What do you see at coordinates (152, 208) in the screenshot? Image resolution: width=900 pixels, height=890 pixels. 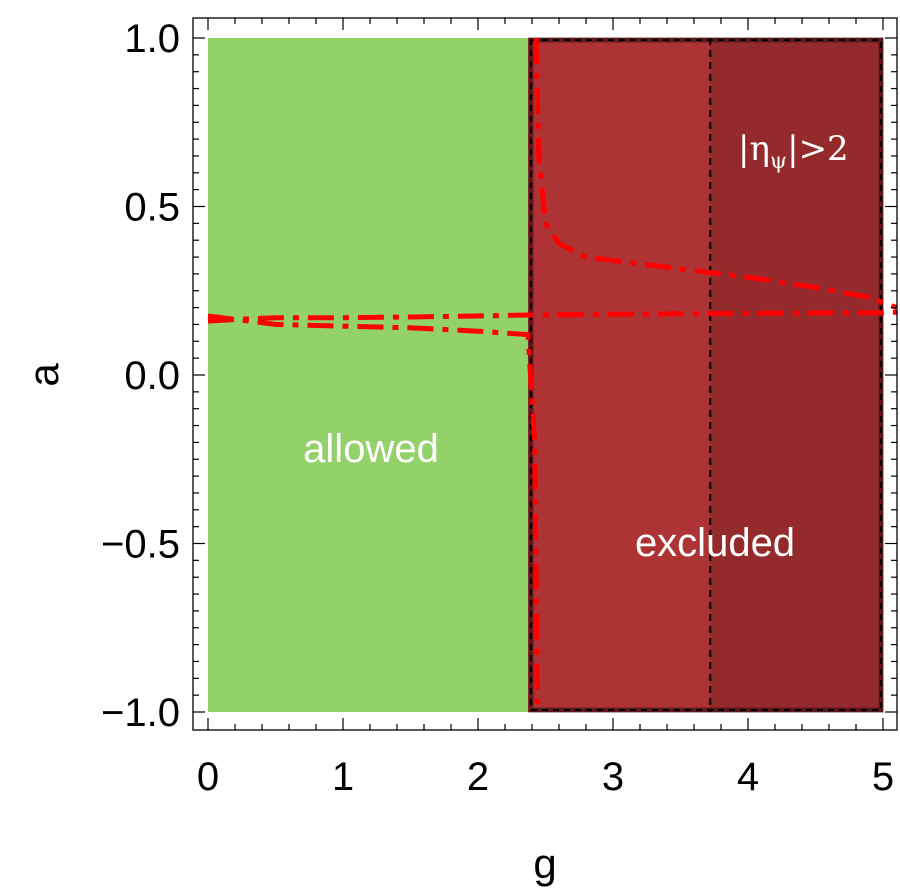 I see `y-tick-label: 0.5` at bounding box center [152, 208].